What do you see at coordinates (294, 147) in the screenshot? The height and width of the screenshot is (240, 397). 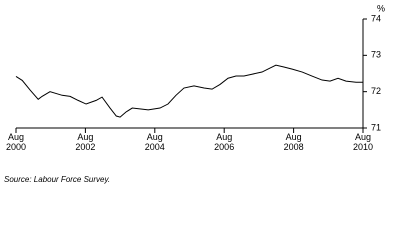 I see `x-tick-label-line: 2008` at bounding box center [294, 147].